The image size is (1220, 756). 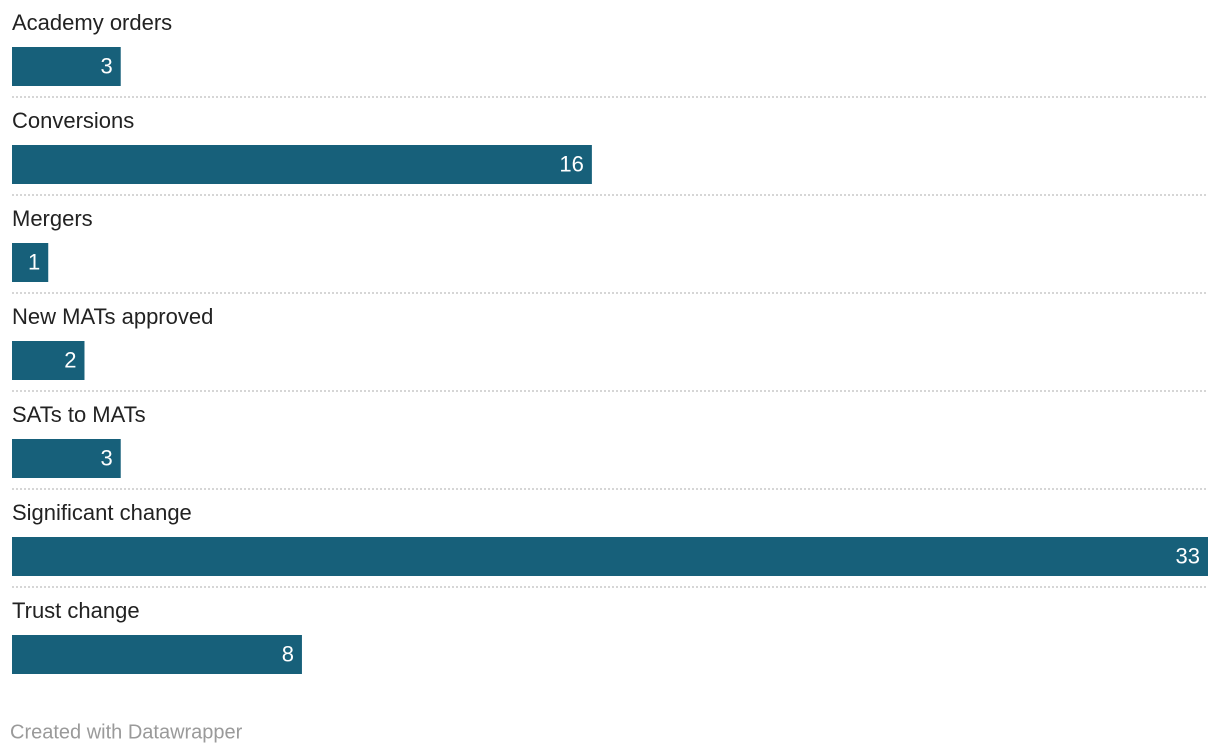 What do you see at coordinates (92, 22) in the screenshot?
I see `category-label: Academy orders` at bounding box center [92, 22].